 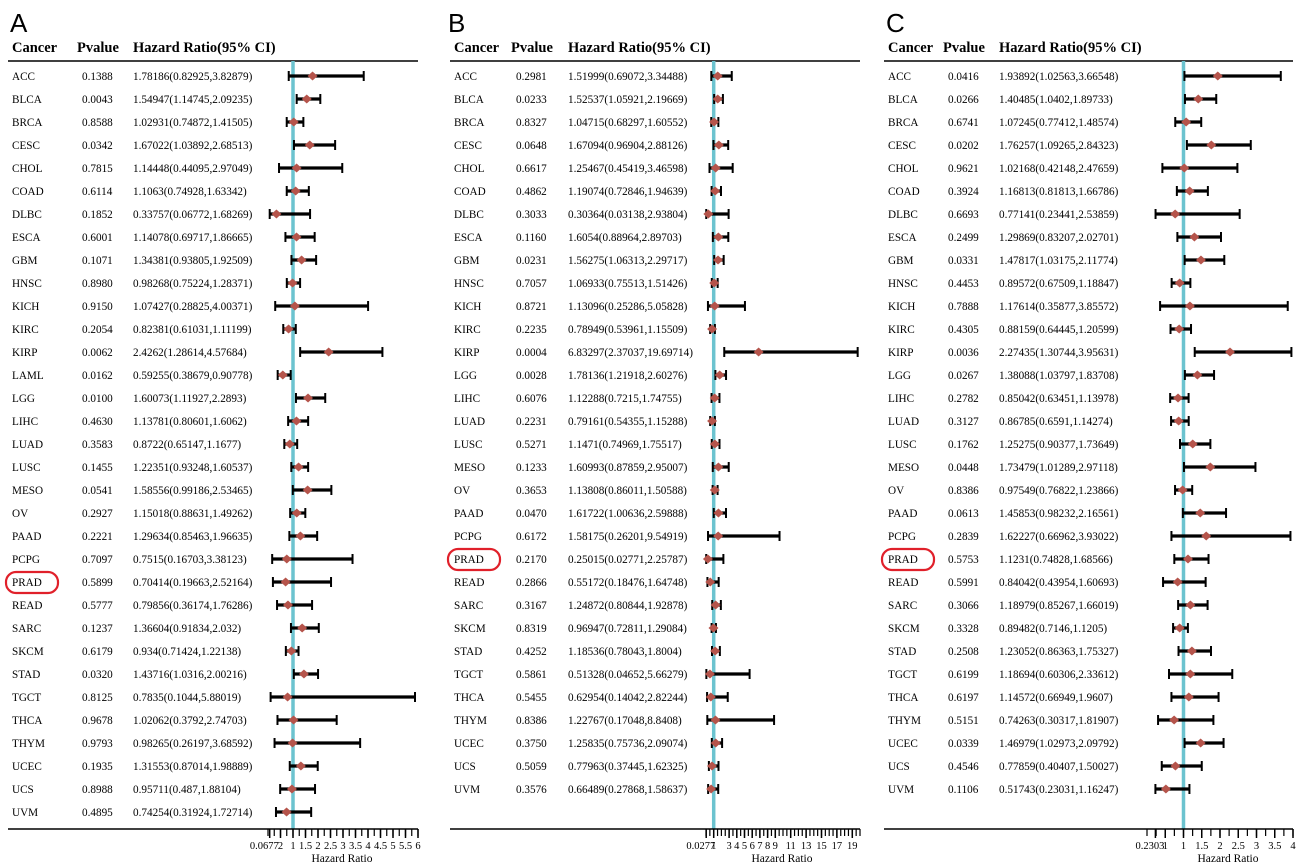 What do you see at coordinates (531, 284) in the screenshot?
I see `row-pvalue: 0.7057` at bounding box center [531, 284].